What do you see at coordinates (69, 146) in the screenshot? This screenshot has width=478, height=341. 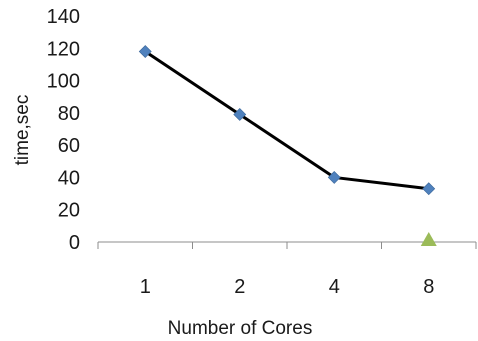 I see `y-tick-label: 60` at bounding box center [69, 146].